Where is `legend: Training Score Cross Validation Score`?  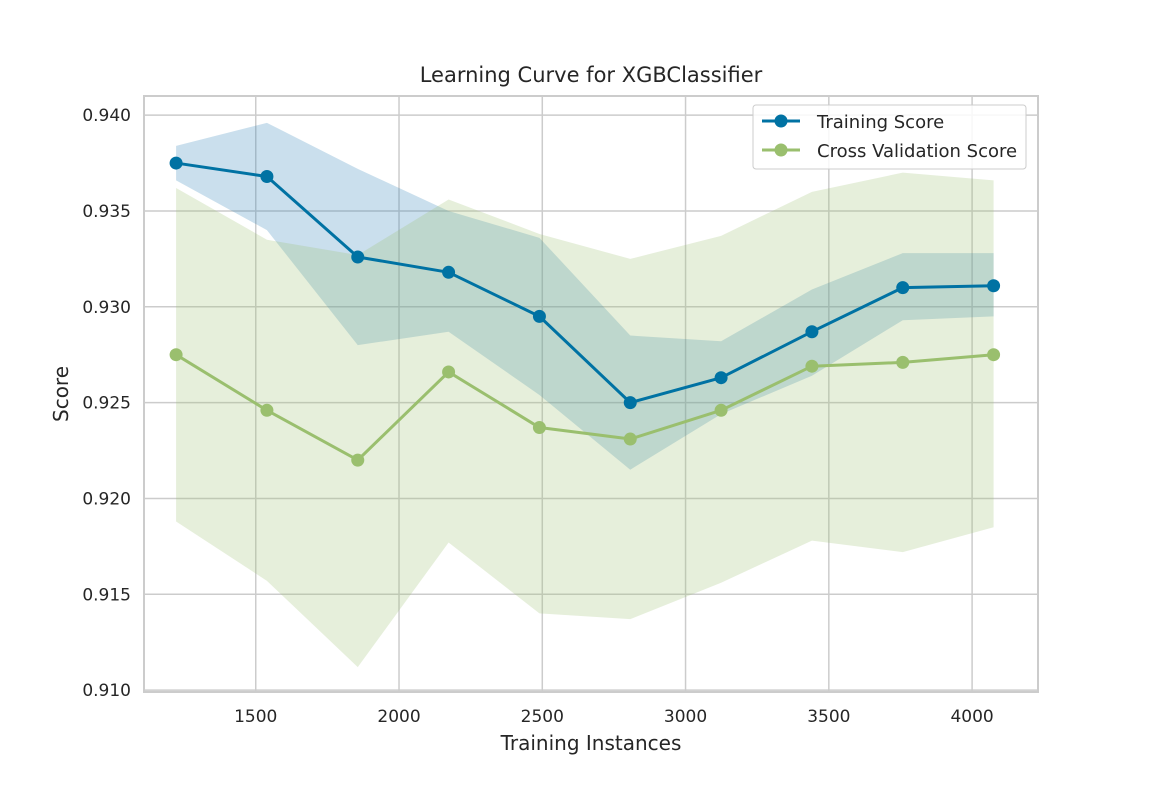
legend: Training Score Cross Validation Score is located at coordinates (889, 137).